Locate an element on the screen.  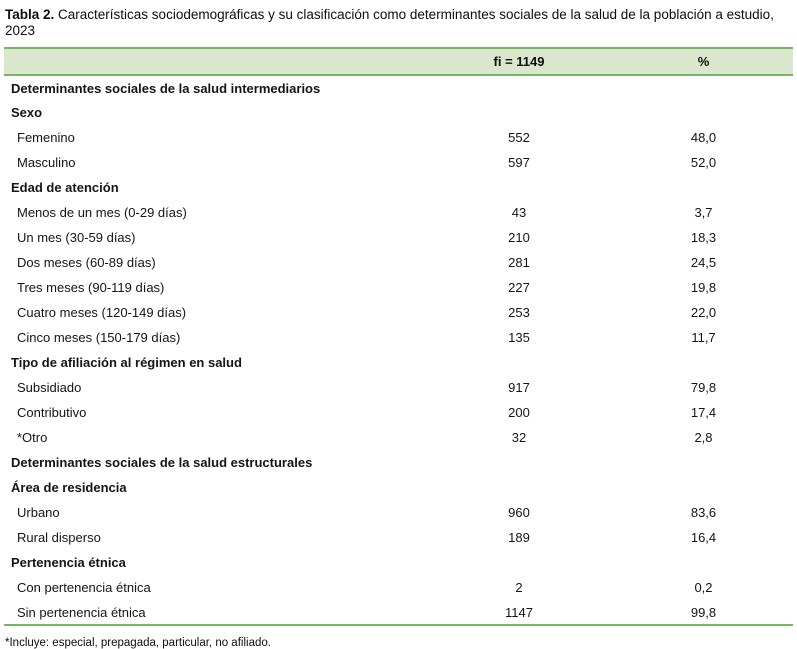
table-row: *Otro 32 2,8 is located at coordinates (398, 437).